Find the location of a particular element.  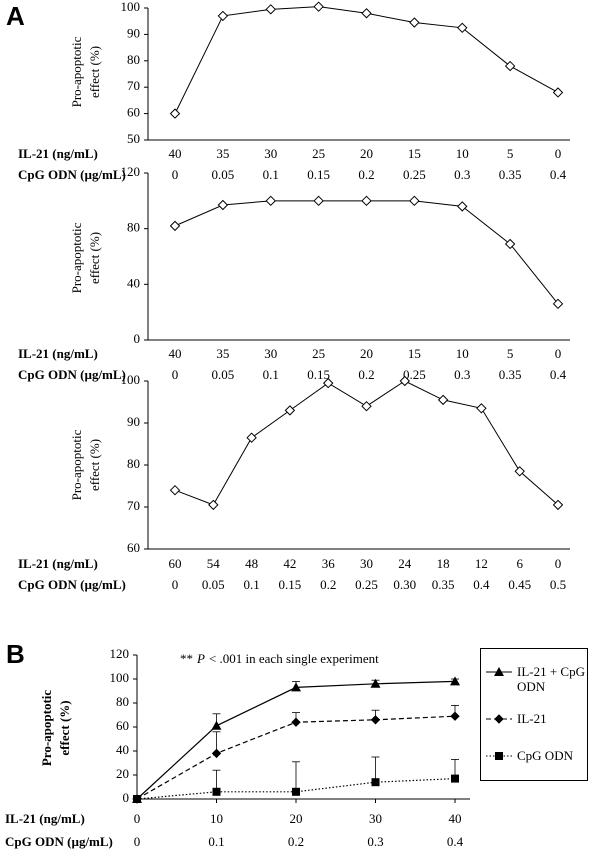

x-tick-label: 25 is located at coordinates (318, 153).